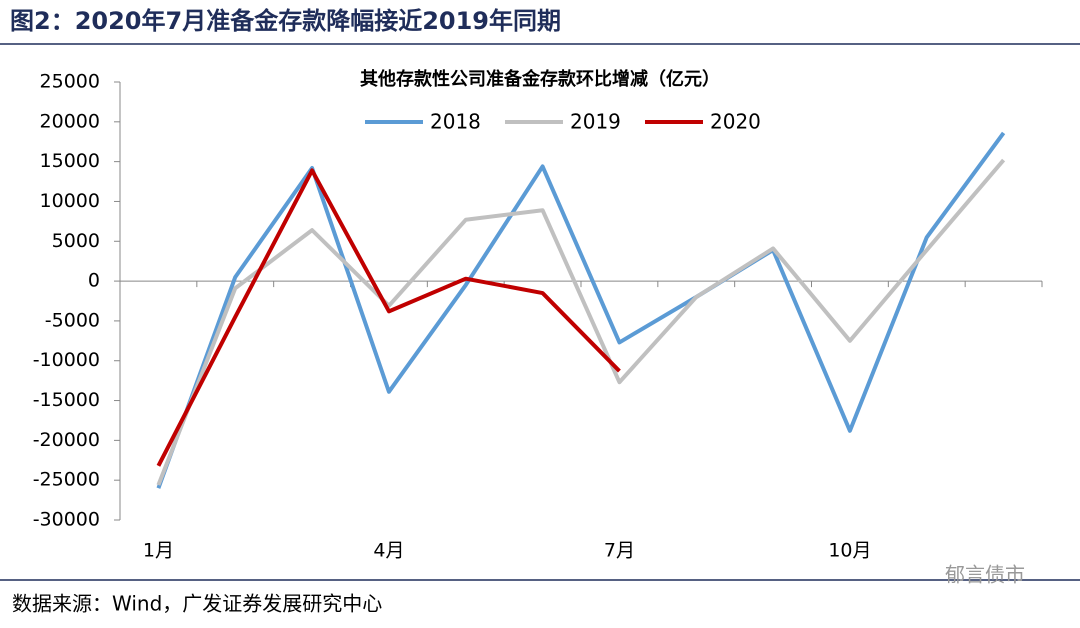  Describe the element at coordinates (619, 551) in the screenshot. I see `x-tick-label: 7月` at that location.